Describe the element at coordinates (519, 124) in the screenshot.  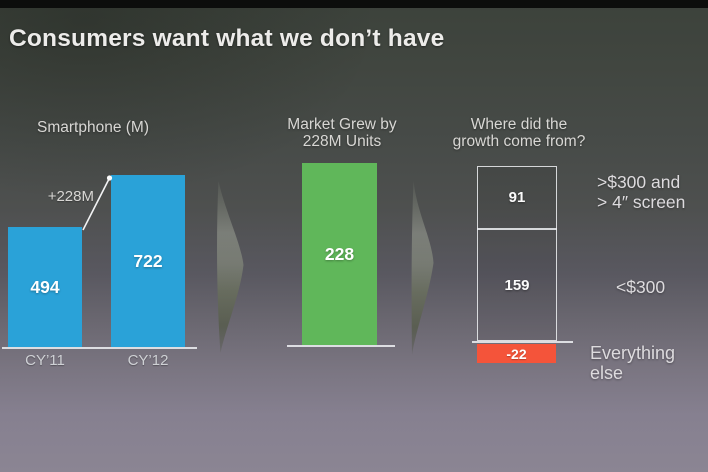
I see `breakdown-chart-title-line1: Where did the` at that location.